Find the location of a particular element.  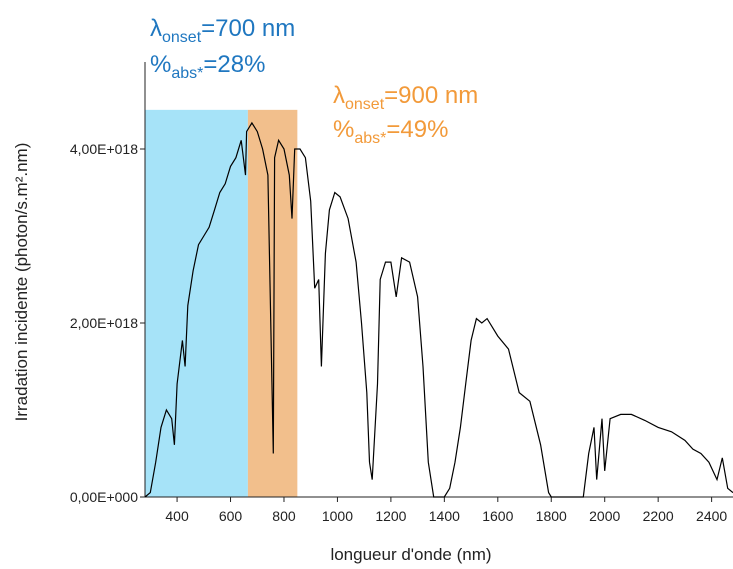

x-tick-label: 1200 is located at coordinates (390, 516).